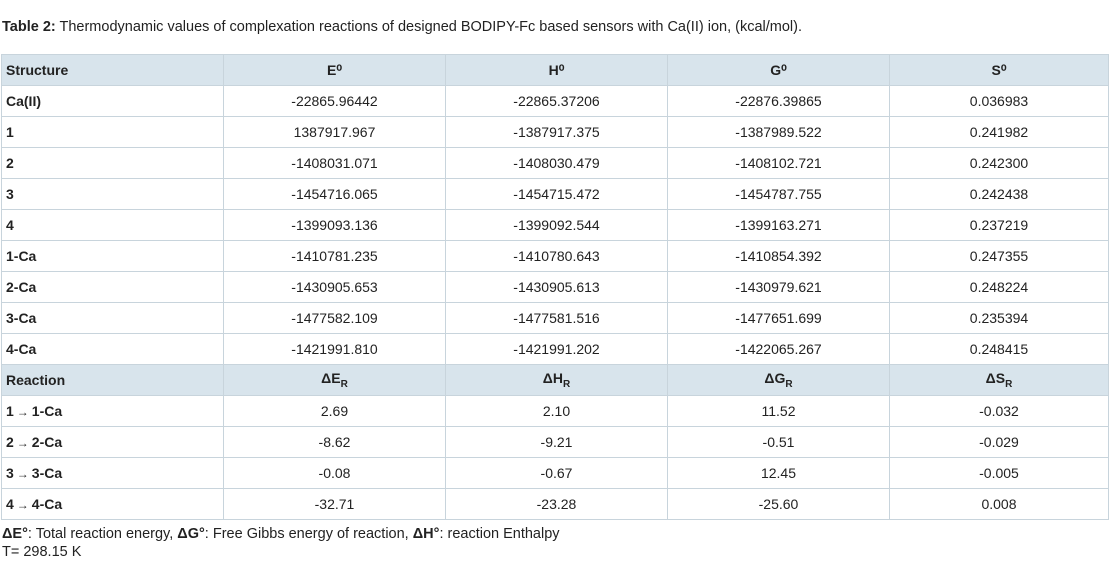 This screenshot has height=588, width=1109. What do you see at coordinates (334, 318) in the screenshot?
I see `value-cell: -1477582.109` at bounding box center [334, 318].